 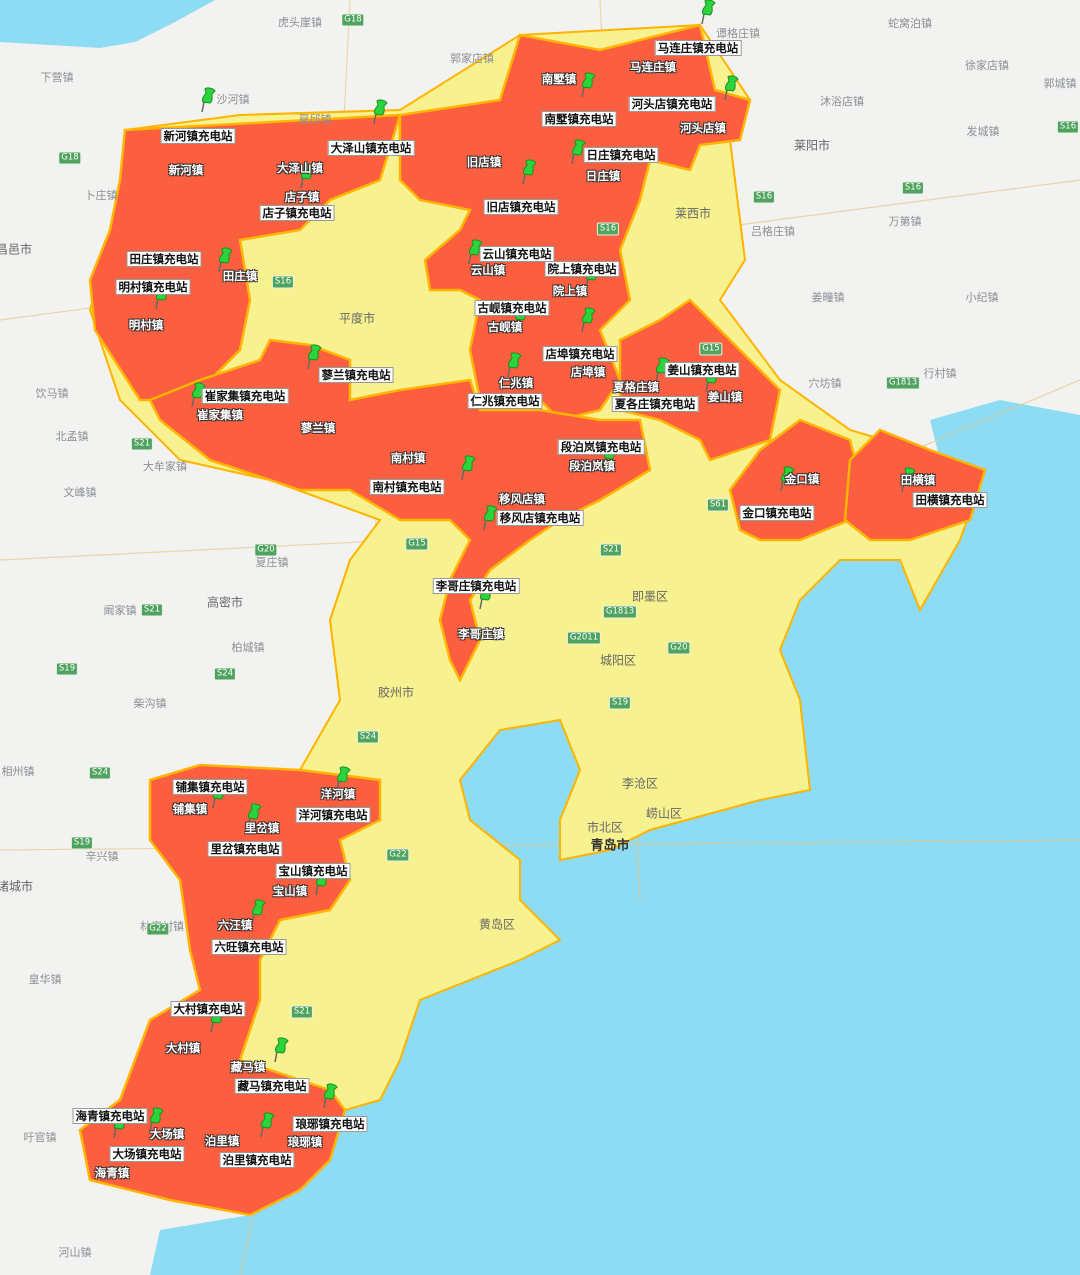 What do you see at coordinates (940, 373) in the screenshot?
I see `place-label: 行村镇` at bounding box center [940, 373].